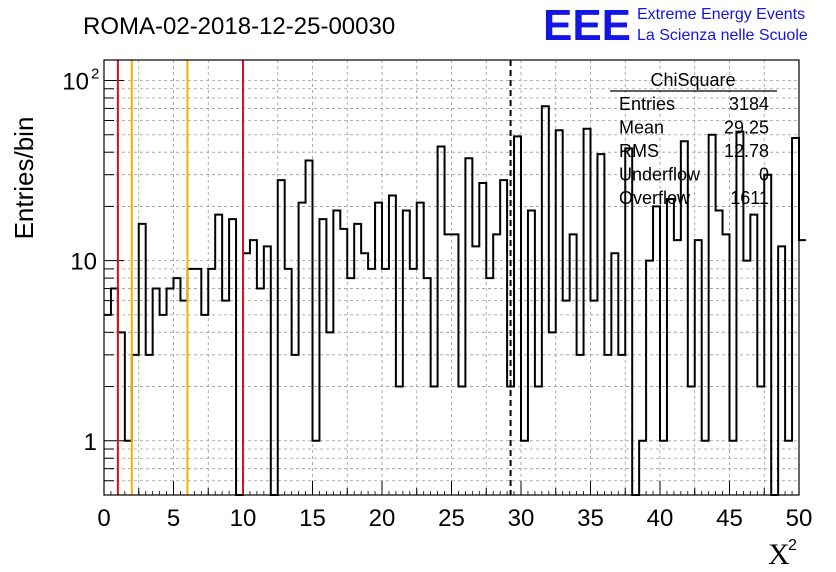 This screenshot has height=572, width=836. What do you see at coordinates (312, 518) in the screenshot?
I see `x-tick-label: 15` at bounding box center [312, 518].